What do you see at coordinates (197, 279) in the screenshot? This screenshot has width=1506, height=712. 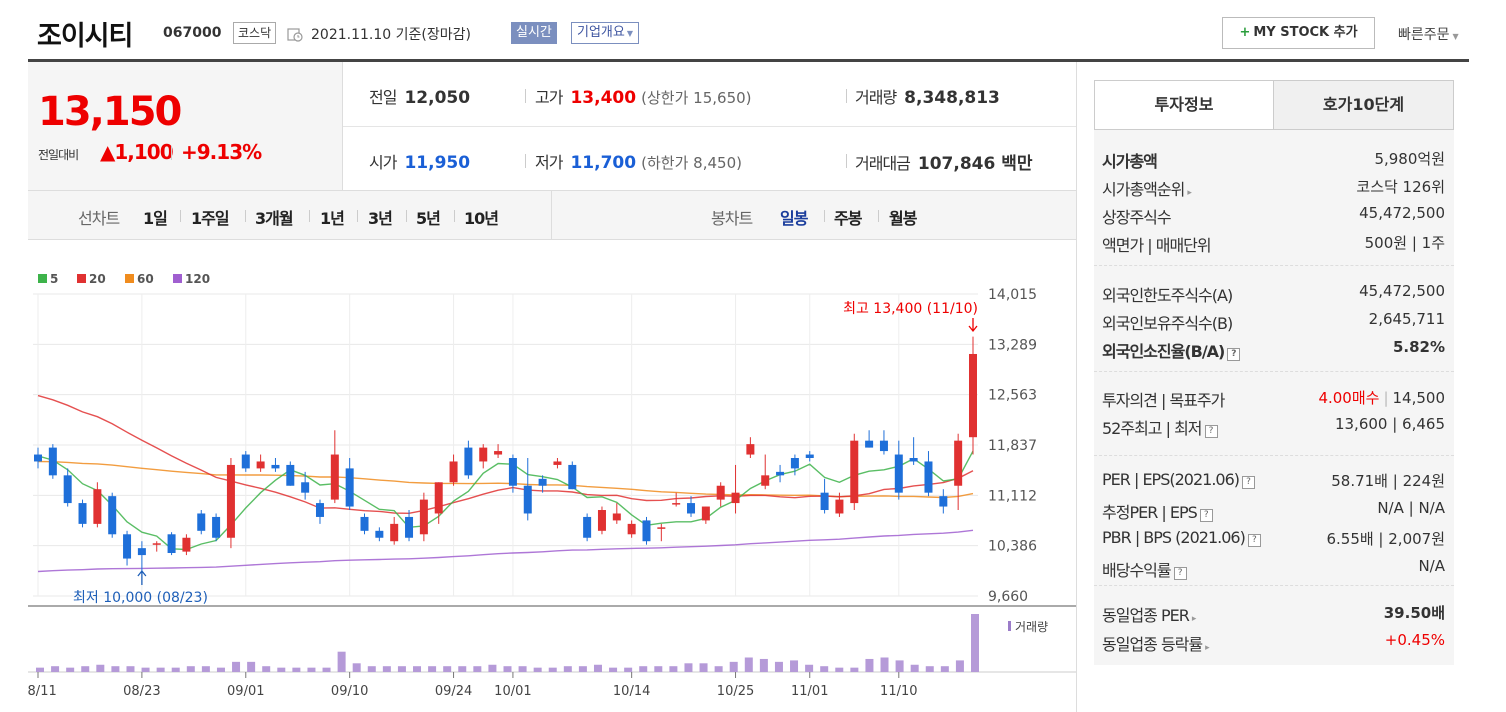 I see `legend-label: 120` at bounding box center [197, 279].